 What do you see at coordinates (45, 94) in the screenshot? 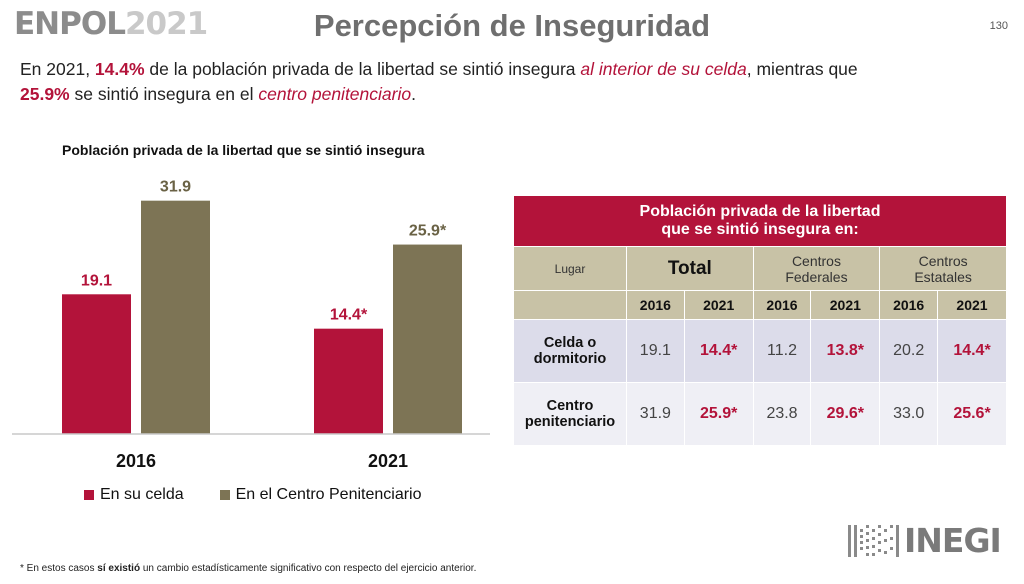
I see `intro-value-centro: 25.9%` at bounding box center [45, 94].